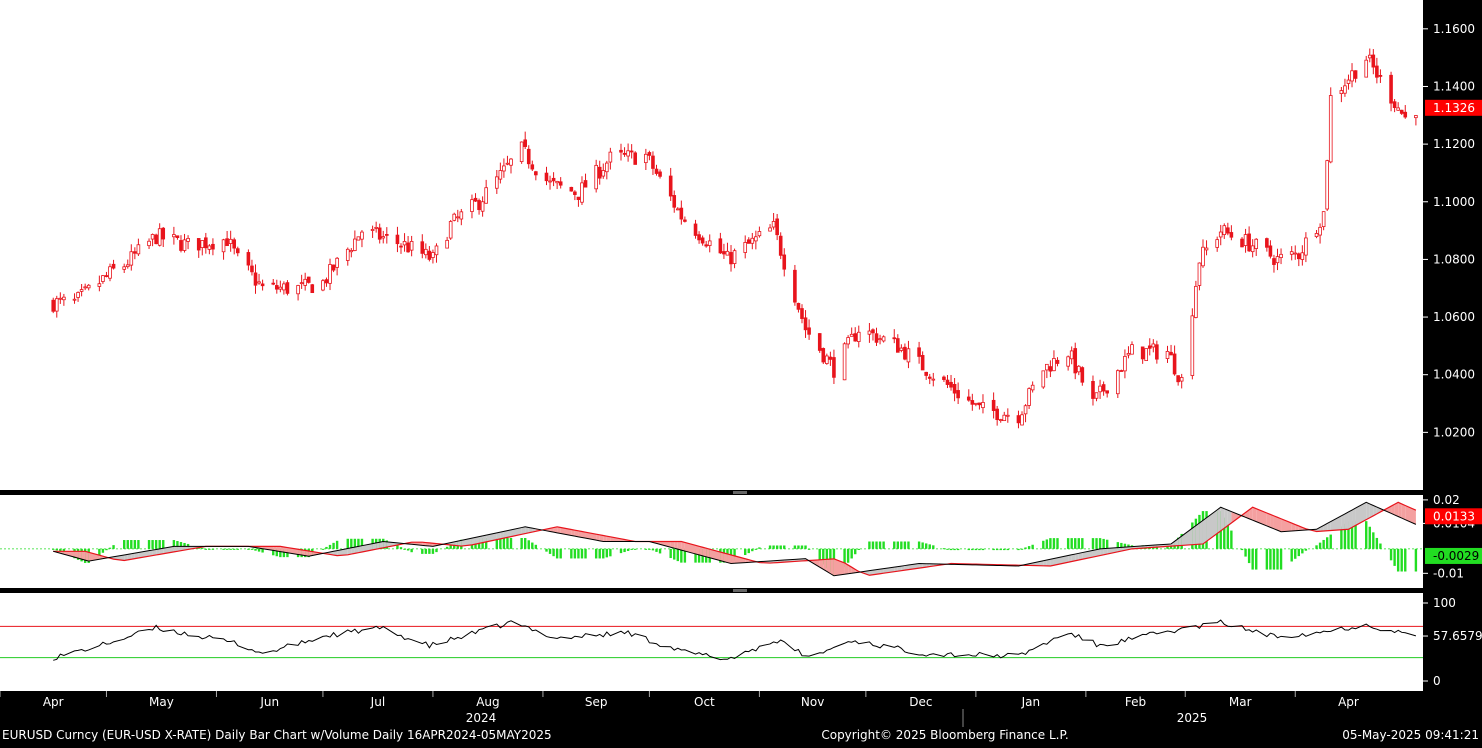 The height and width of the screenshot is (748, 1482). What do you see at coordinates (487, 702) in the screenshot?
I see `x-month-label: Aug` at bounding box center [487, 702].